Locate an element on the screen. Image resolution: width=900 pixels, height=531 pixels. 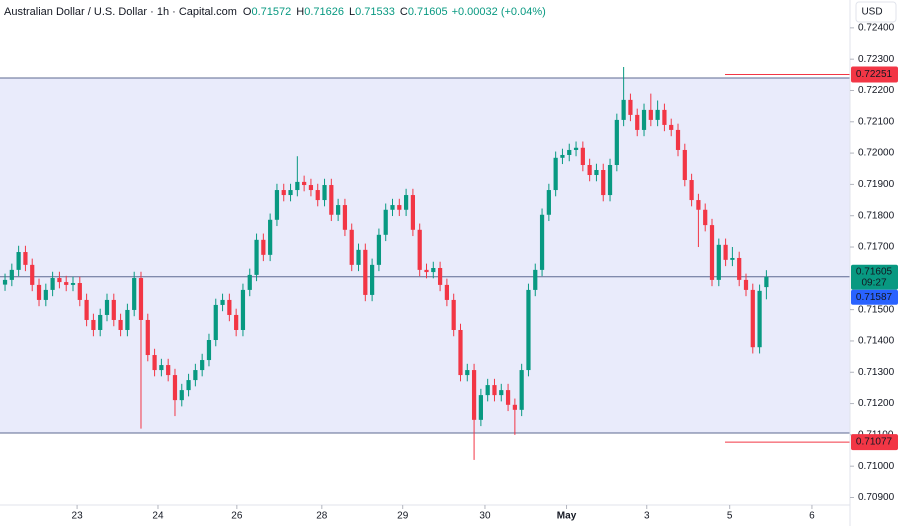
y-tick-label: 0.72200 is located at coordinates (876, 90).